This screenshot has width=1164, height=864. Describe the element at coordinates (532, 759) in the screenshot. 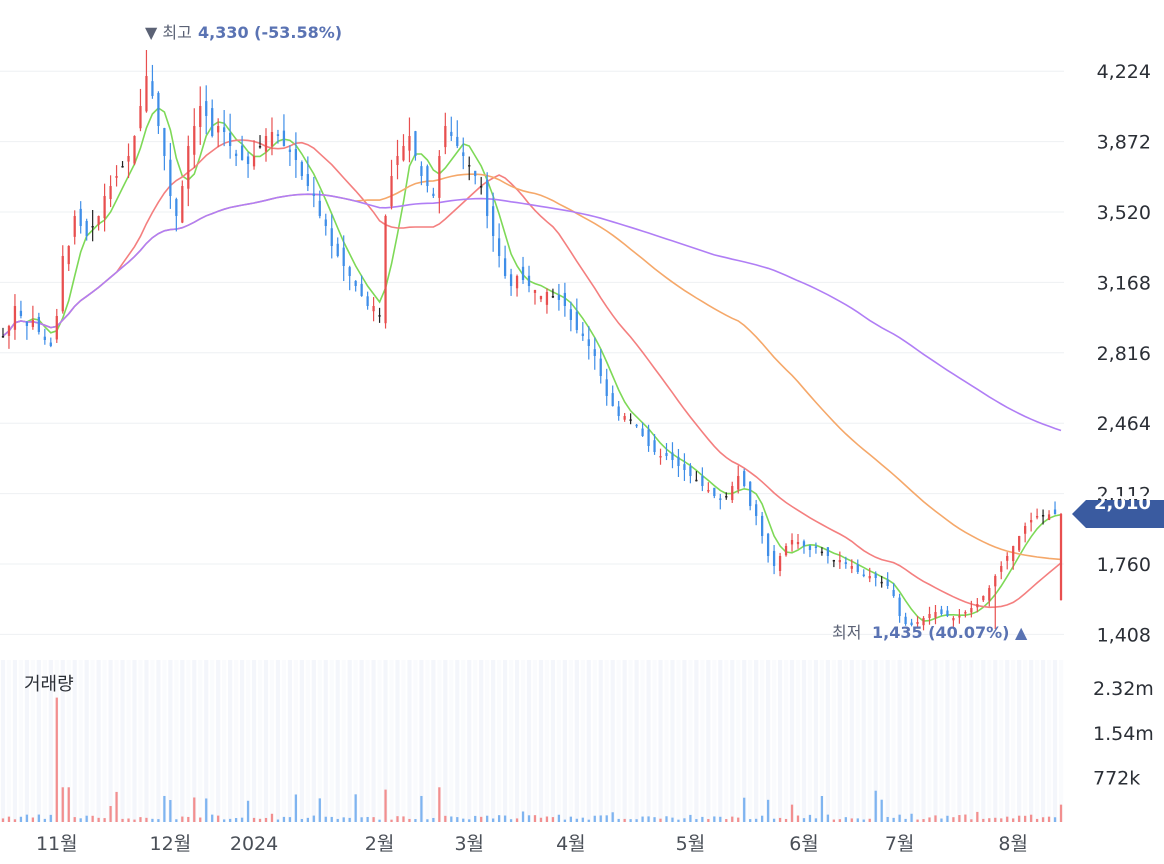

I see `volume-bars` at that location.